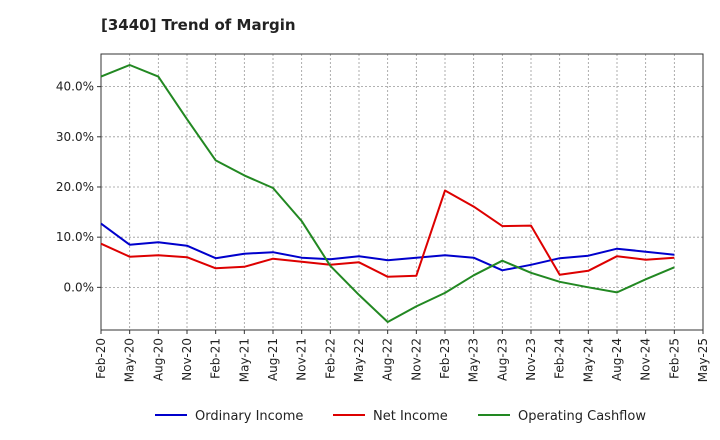 This screenshot has width=720, height=440. What do you see at coordinates (416, 359) in the screenshot?
I see `x-tick-label: Nov-22` at bounding box center [416, 359].